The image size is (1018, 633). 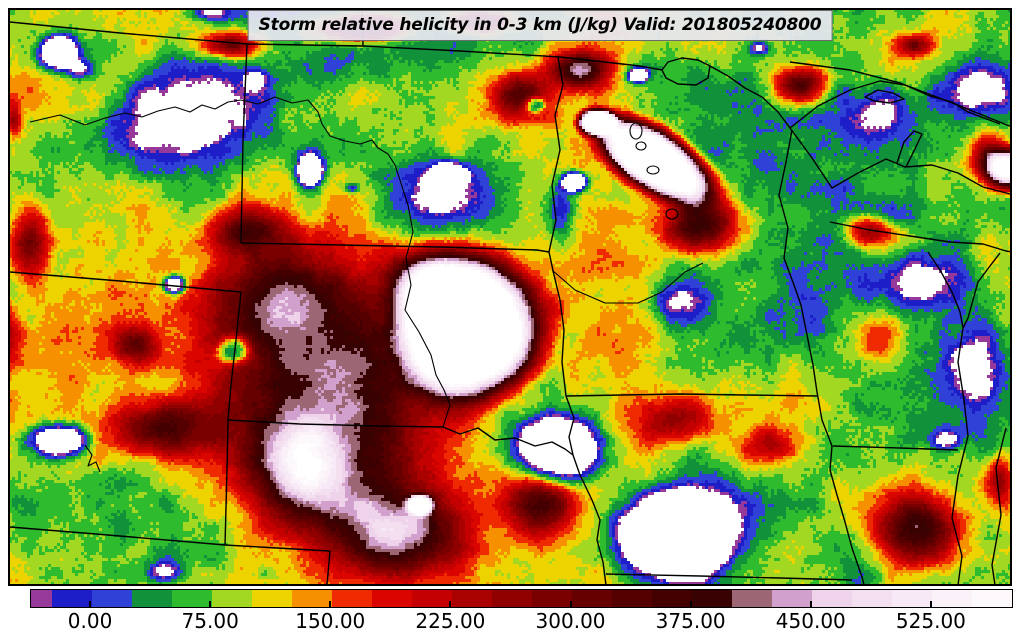 I want to click on colorbar, so click(x=521, y=598).